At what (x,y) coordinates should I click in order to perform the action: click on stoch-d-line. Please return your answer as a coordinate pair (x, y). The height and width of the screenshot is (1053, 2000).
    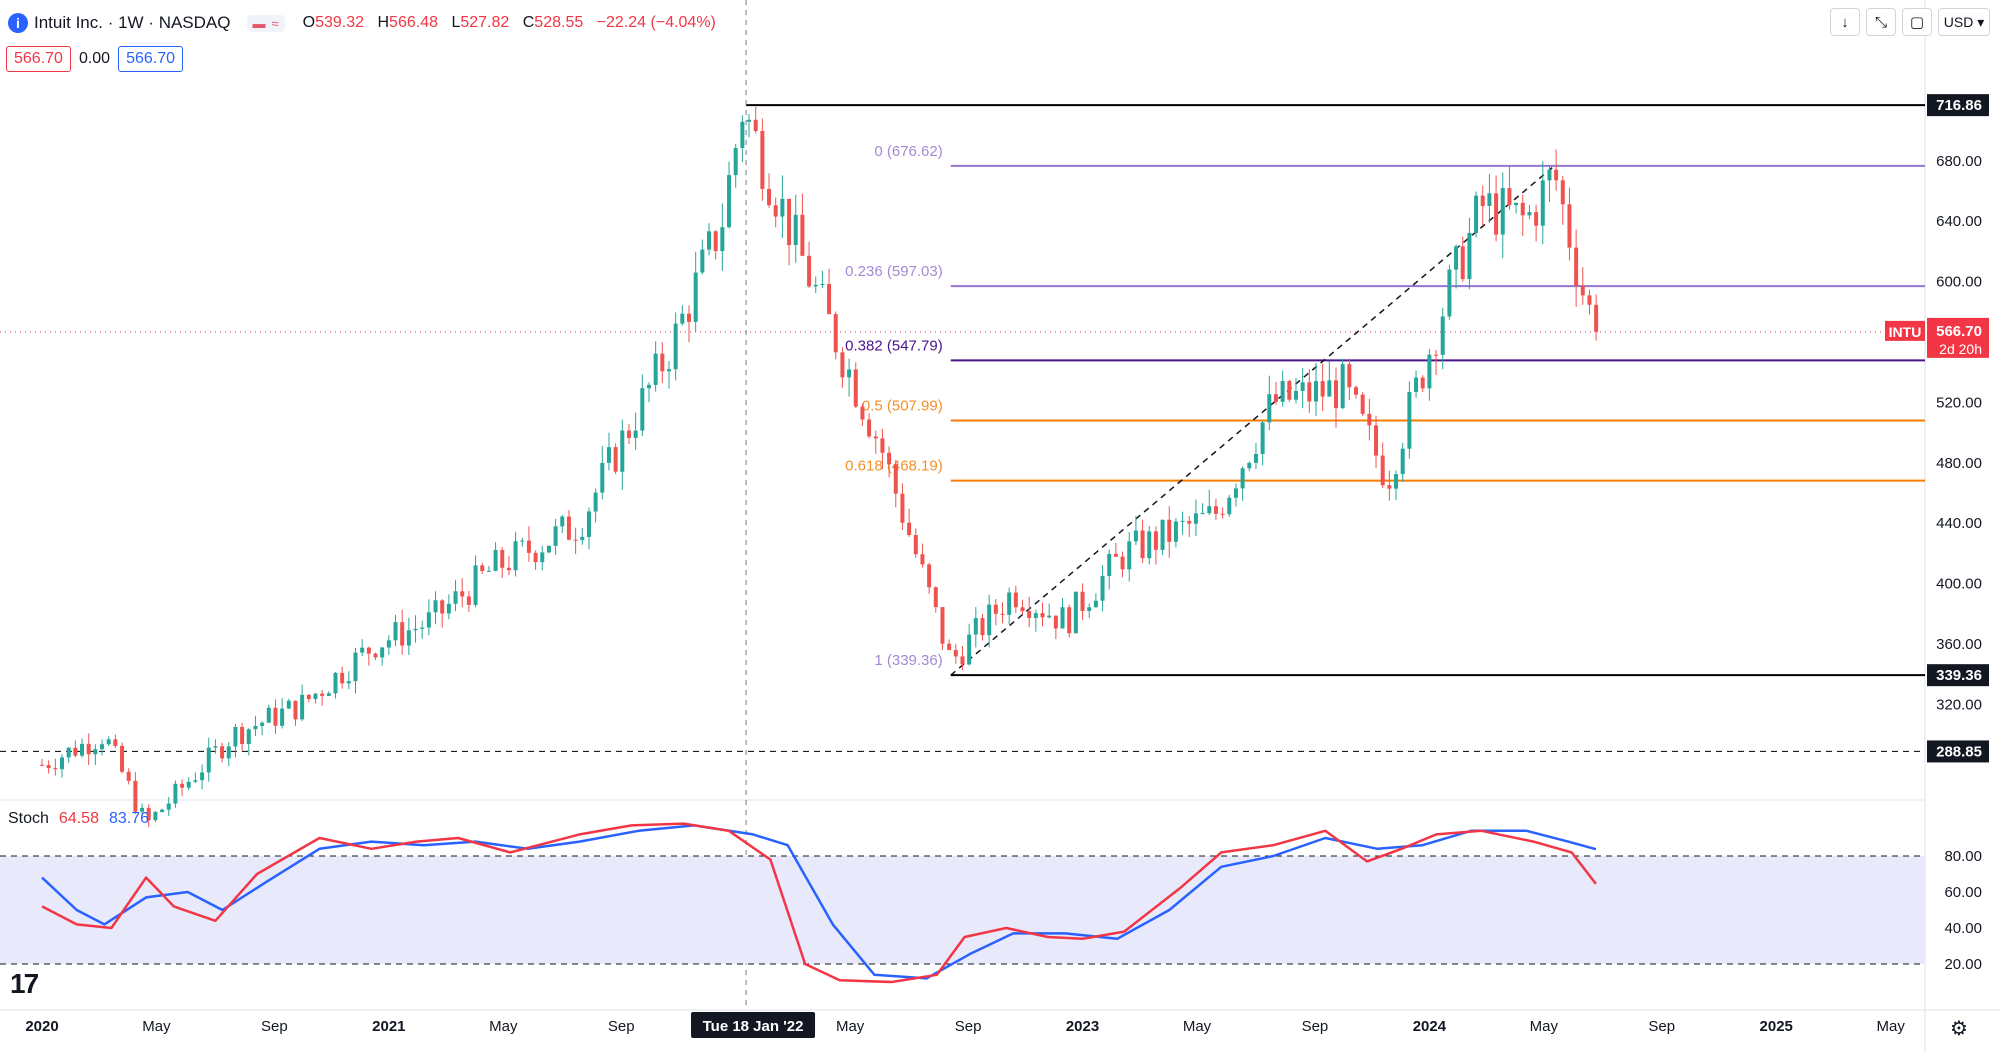
    Looking at the image, I should click on (819, 902).